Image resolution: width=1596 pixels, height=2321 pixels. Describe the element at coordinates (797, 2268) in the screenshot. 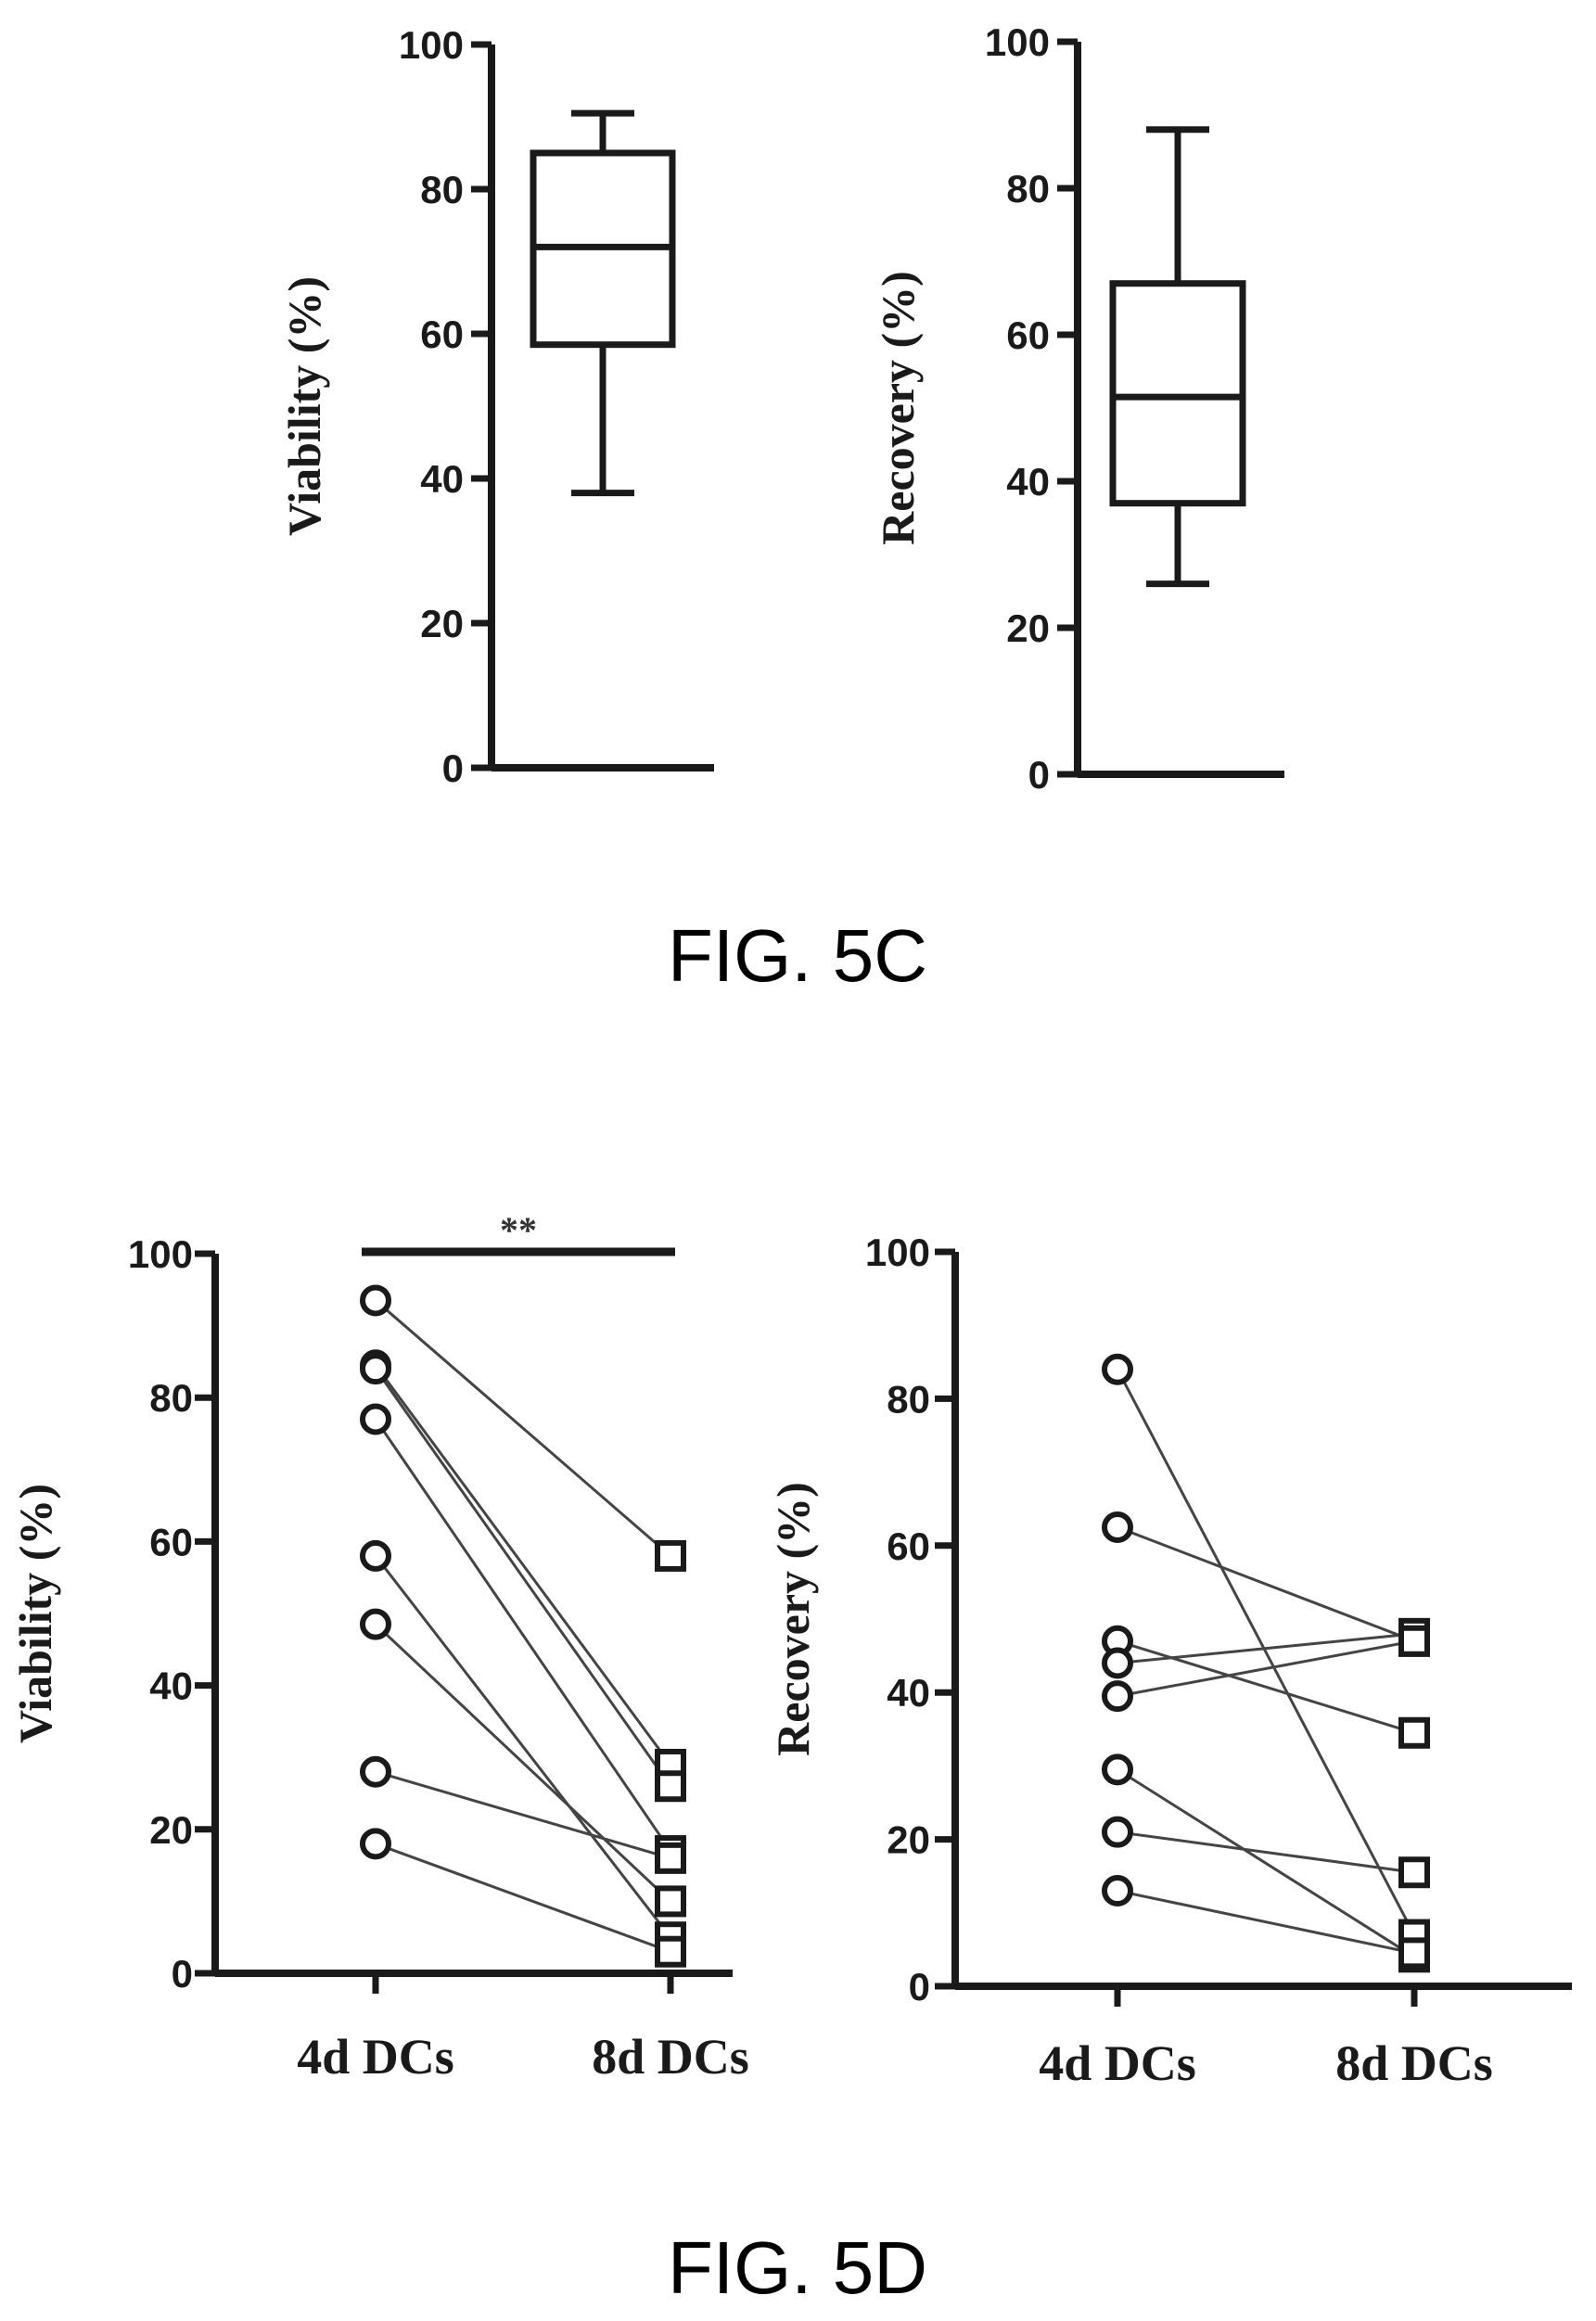

I see `figure-caption-5d: FIG. 5D` at that location.